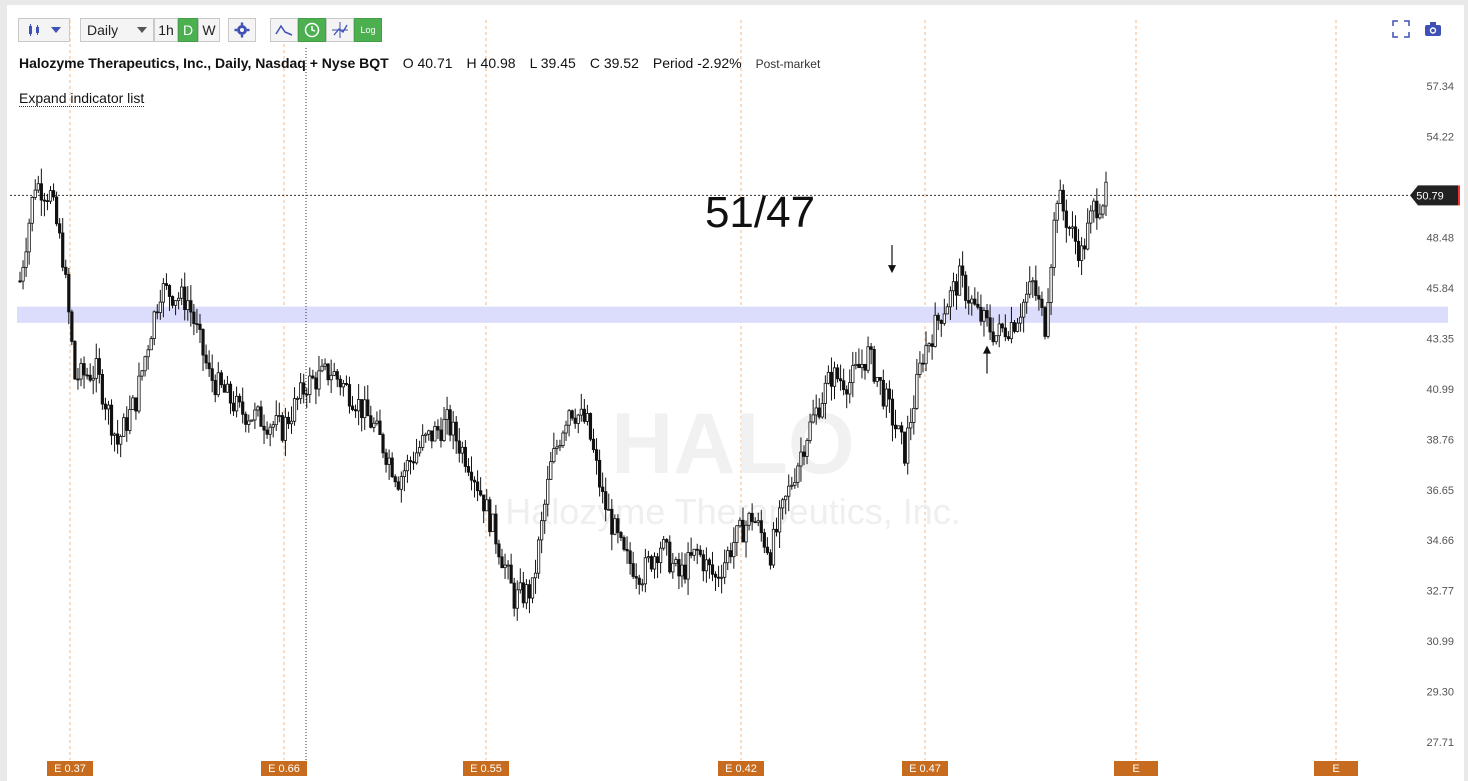 The image size is (1468, 781). Describe the element at coordinates (209, 30) in the screenshot. I see `interval-w-button: W` at that location.